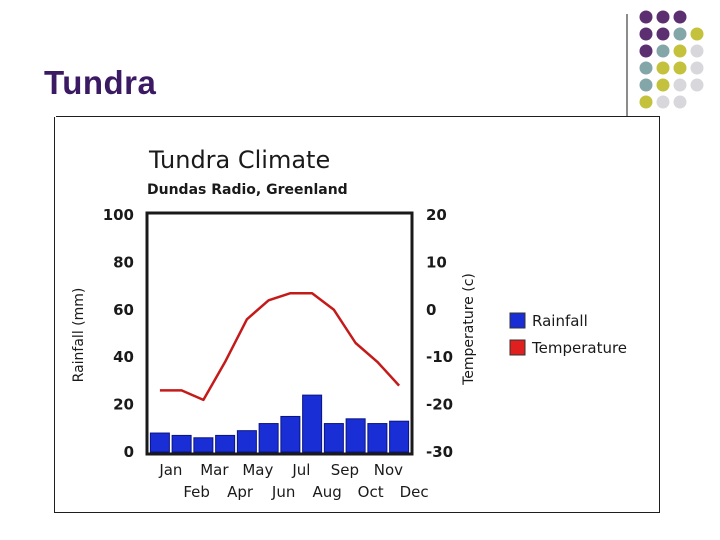 Image resolution: width=720 pixels, height=540 pixels. Describe the element at coordinates (79, 335) in the screenshot. I see `y-axis-label: Rainfall (mm)` at that location.